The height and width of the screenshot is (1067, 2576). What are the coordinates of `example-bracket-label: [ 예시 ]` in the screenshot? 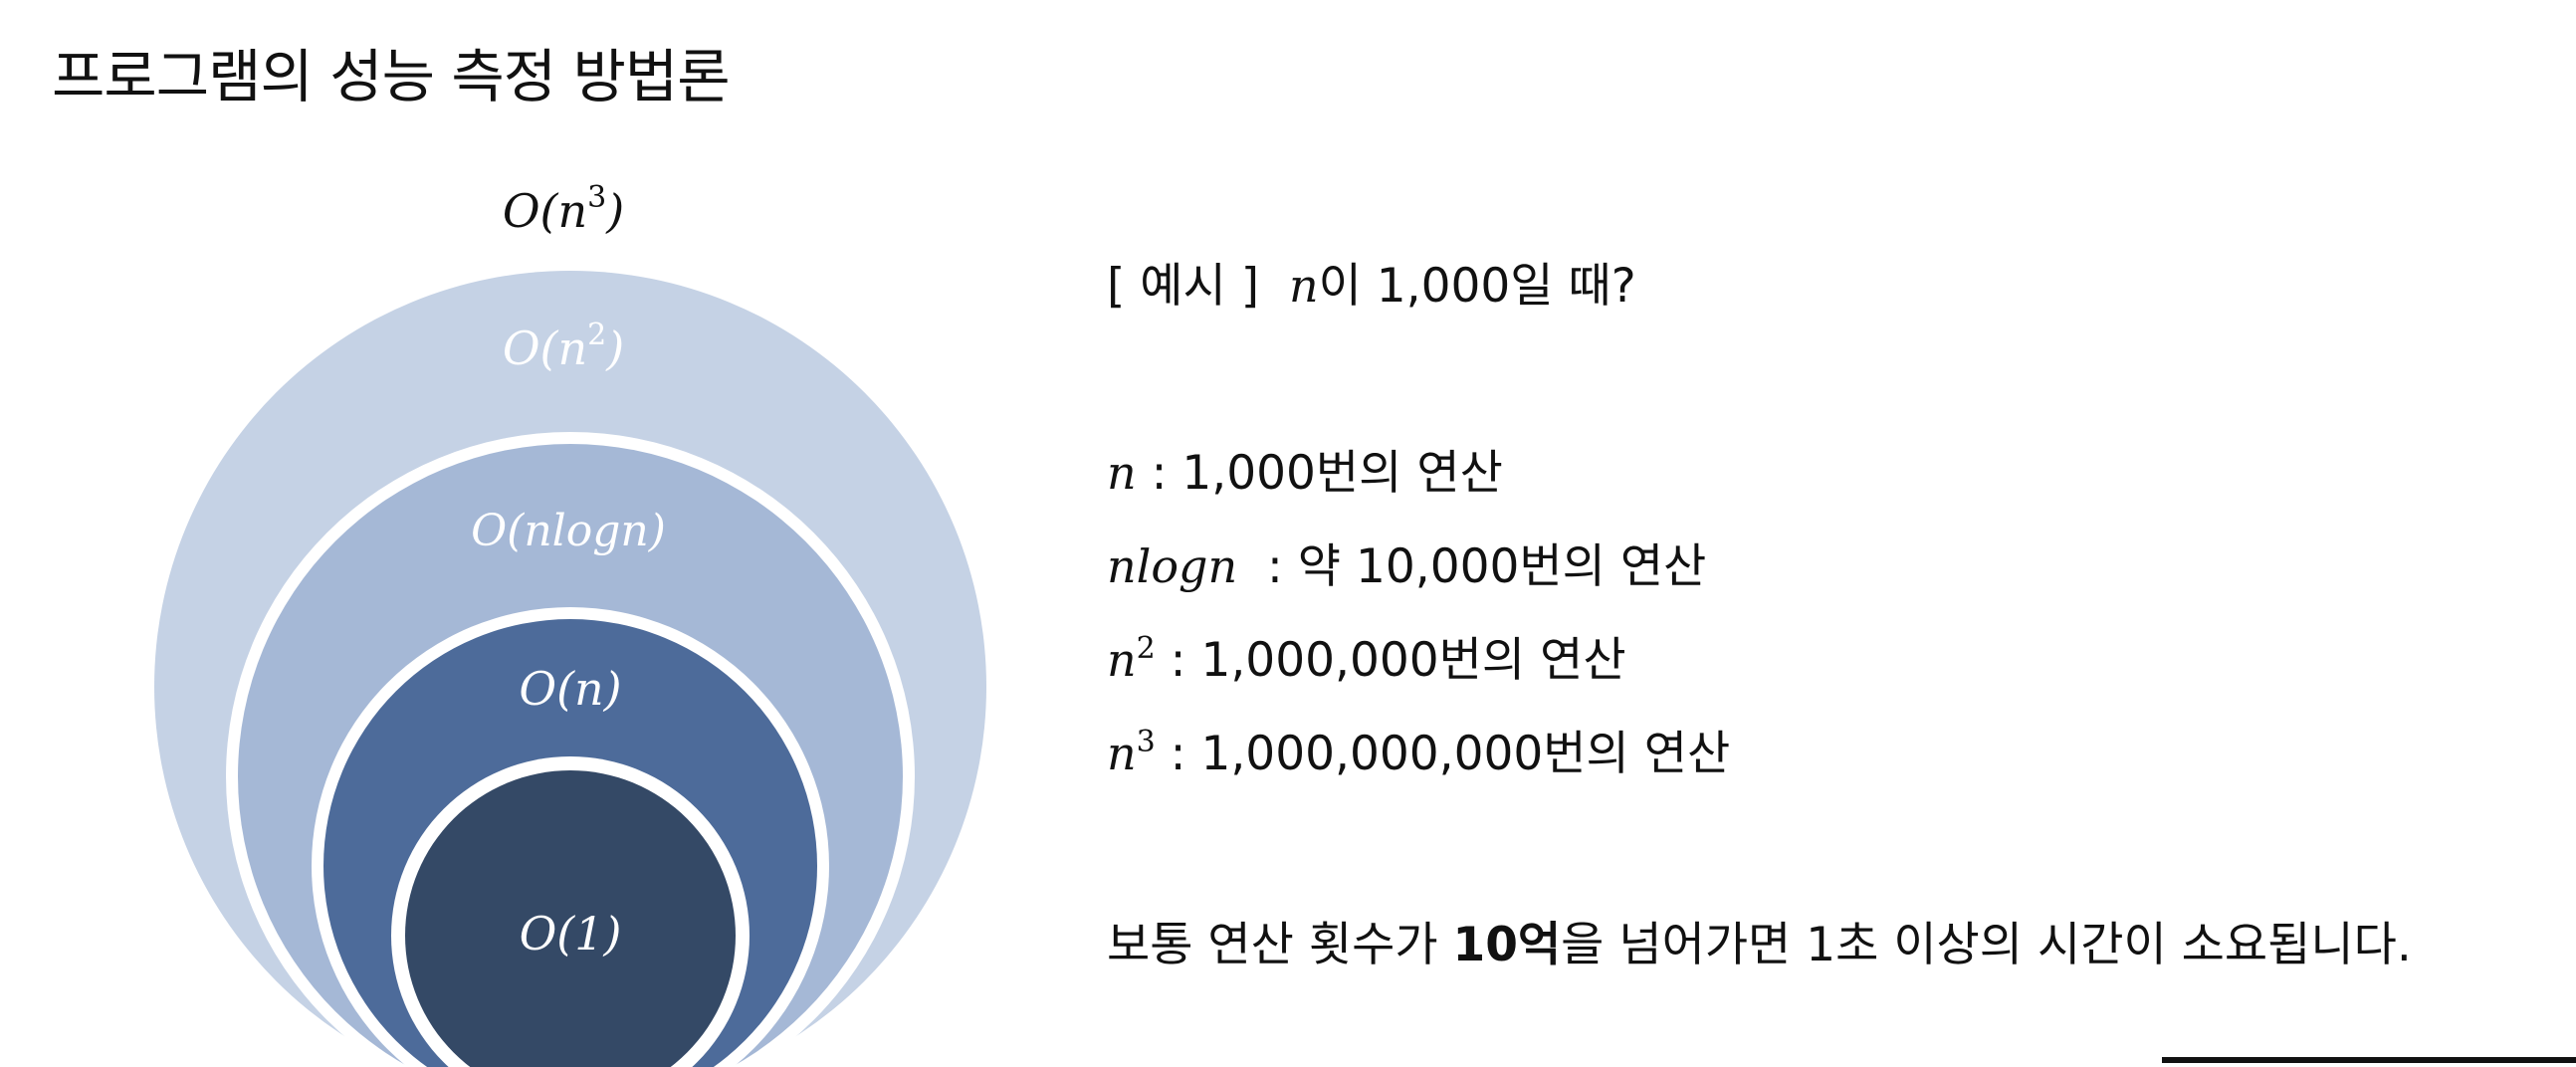 It's located at (1183, 286).